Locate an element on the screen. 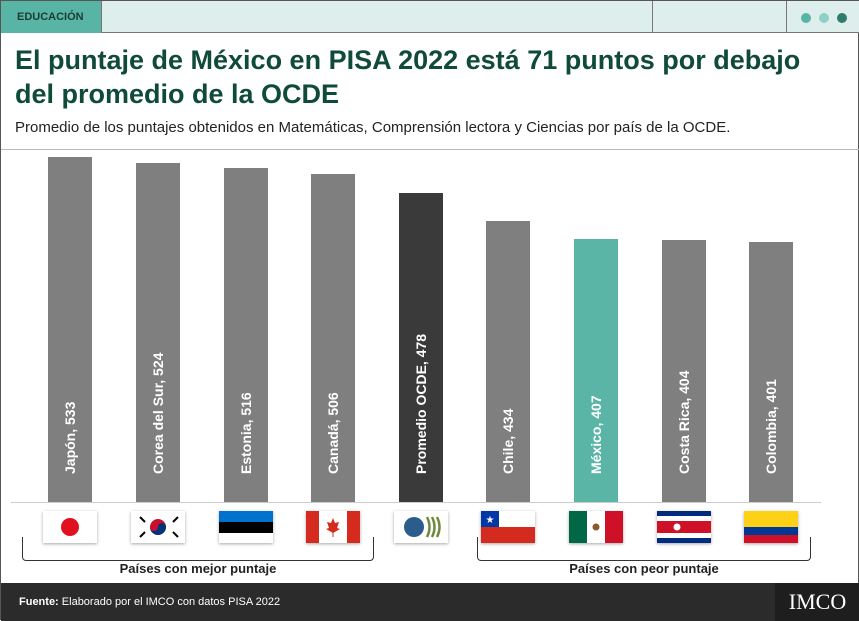 This screenshot has width=859, height=621. mexico-flag is located at coordinates (596, 527).